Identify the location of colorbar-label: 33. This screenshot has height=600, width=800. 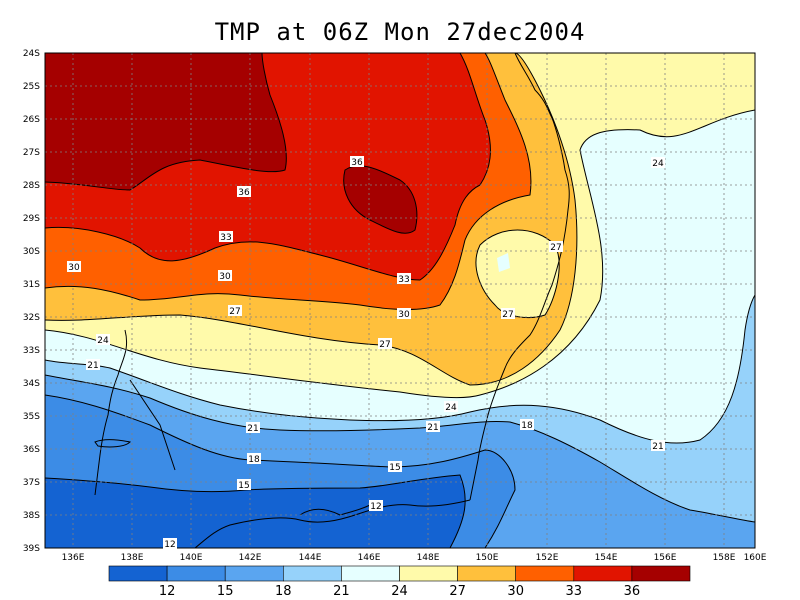
(574, 591).